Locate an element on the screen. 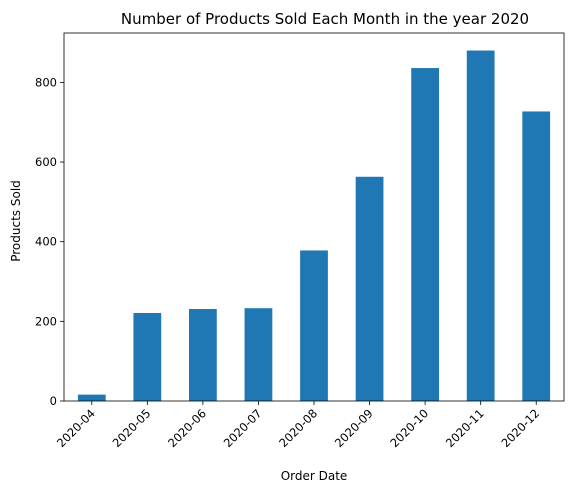 The image size is (571, 491). y-tick-label: 200 is located at coordinates (46, 321).